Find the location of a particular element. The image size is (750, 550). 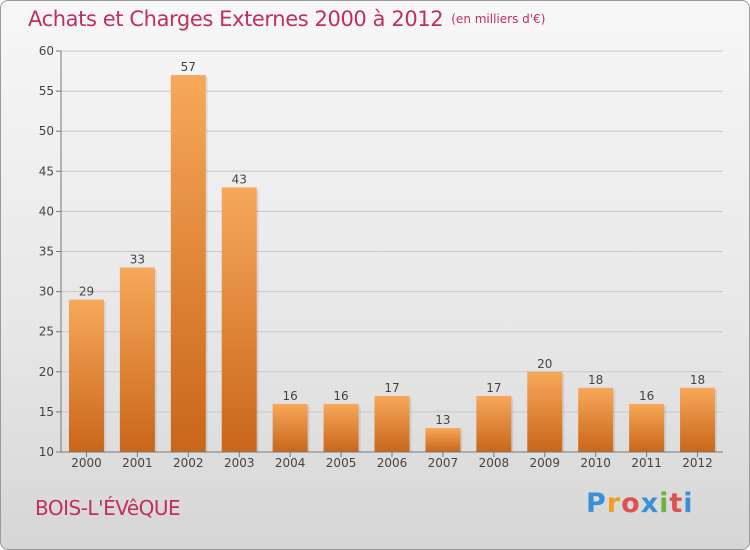

y-tick-label: 20 is located at coordinates (46, 372).